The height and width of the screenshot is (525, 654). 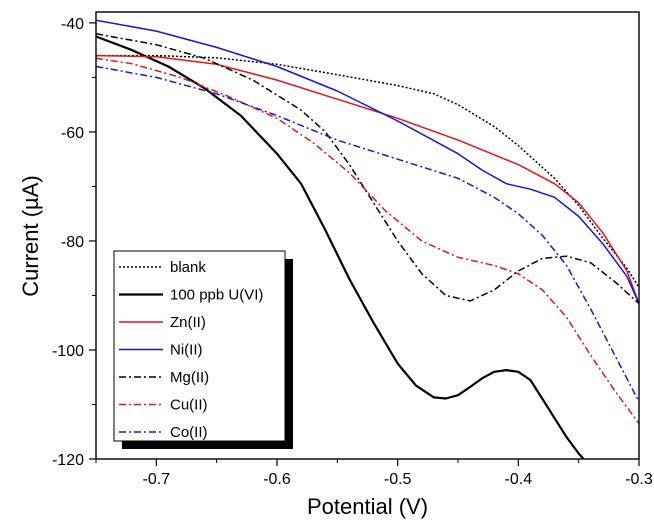 What do you see at coordinates (639, 479) in the screenshot?
I see `x-tick-label: -0.3` at bounding box center [639, 479].